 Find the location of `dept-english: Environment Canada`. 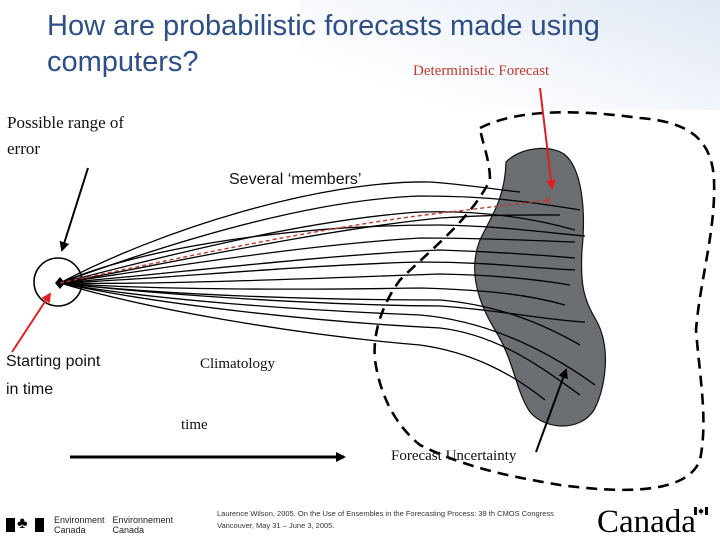

dept-english: Environment Canada is located at coordinates (79, 525).